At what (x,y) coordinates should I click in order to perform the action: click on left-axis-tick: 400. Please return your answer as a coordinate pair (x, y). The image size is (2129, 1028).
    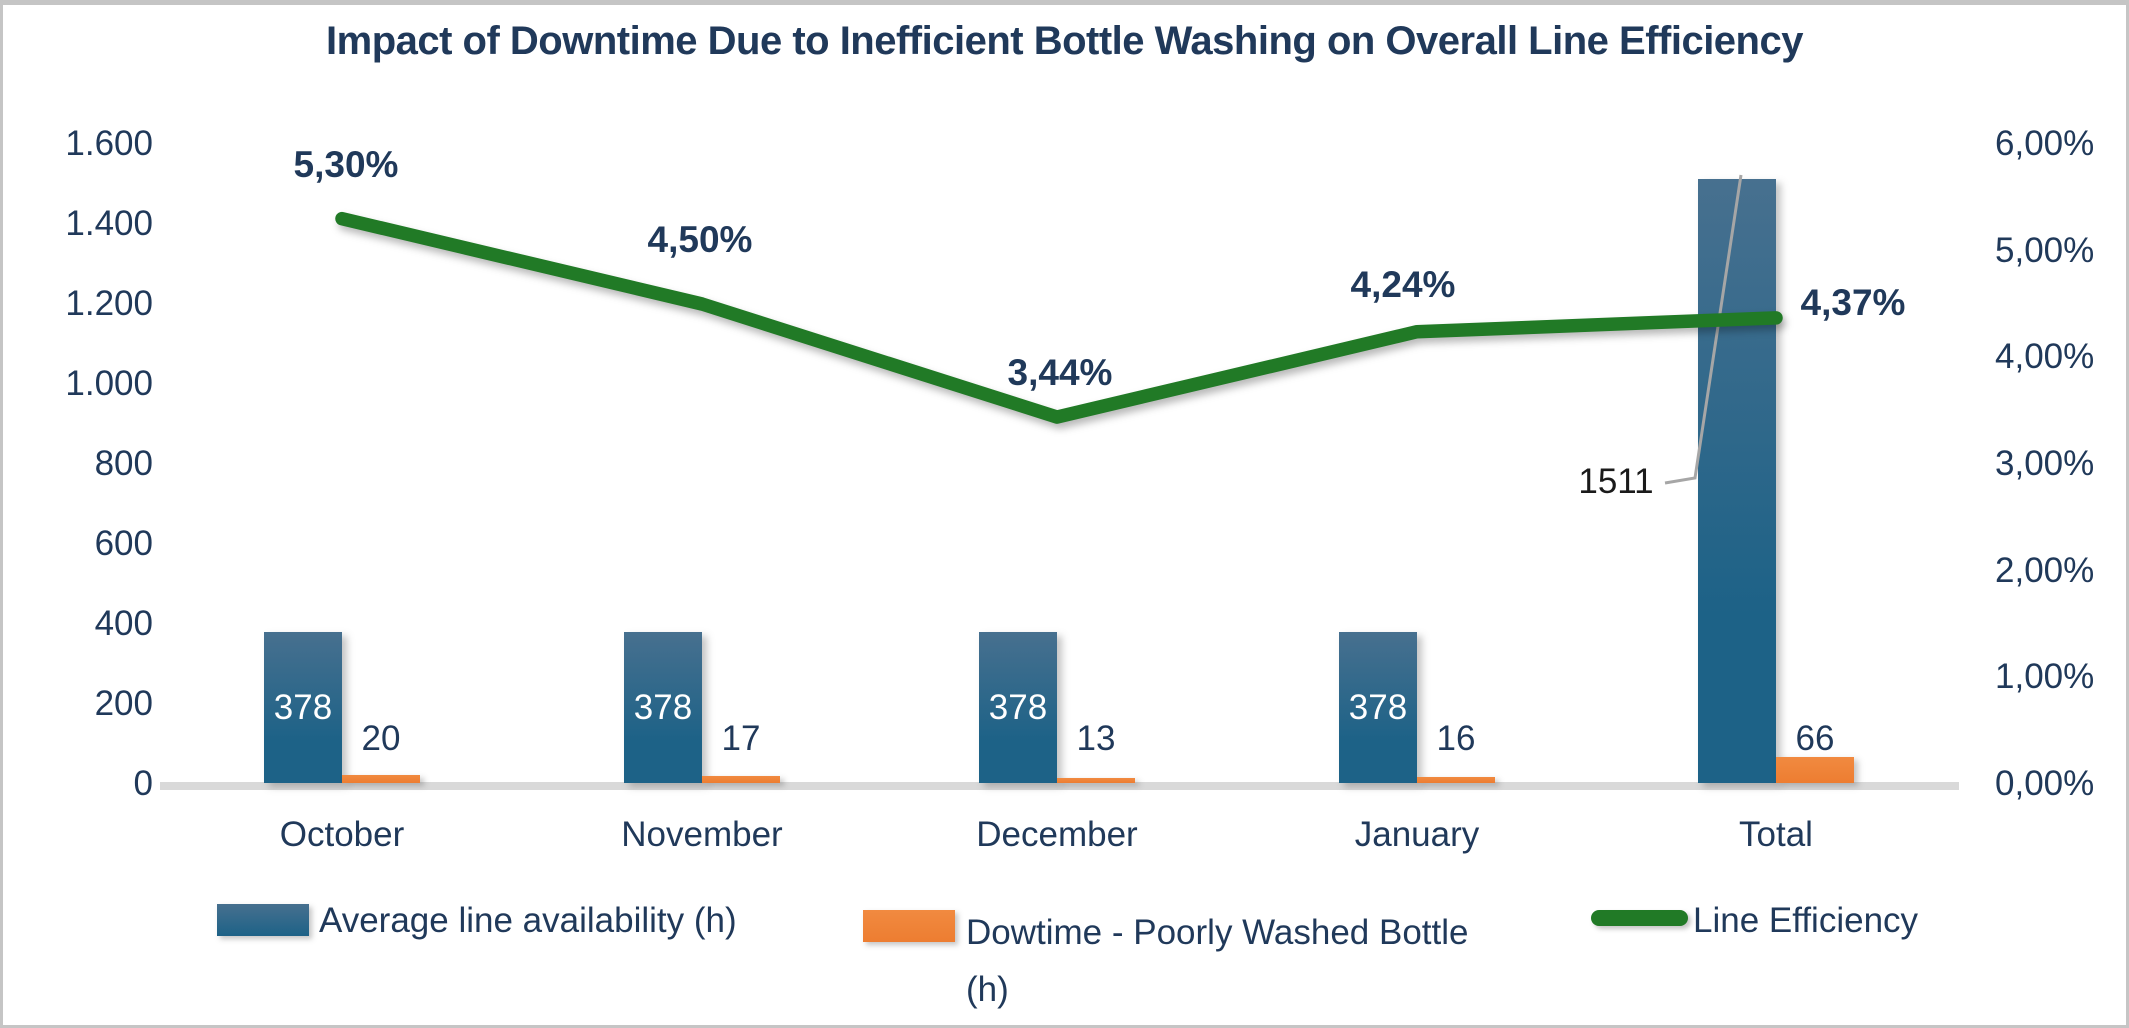
    Looking at the image, I should click on (123, 623).